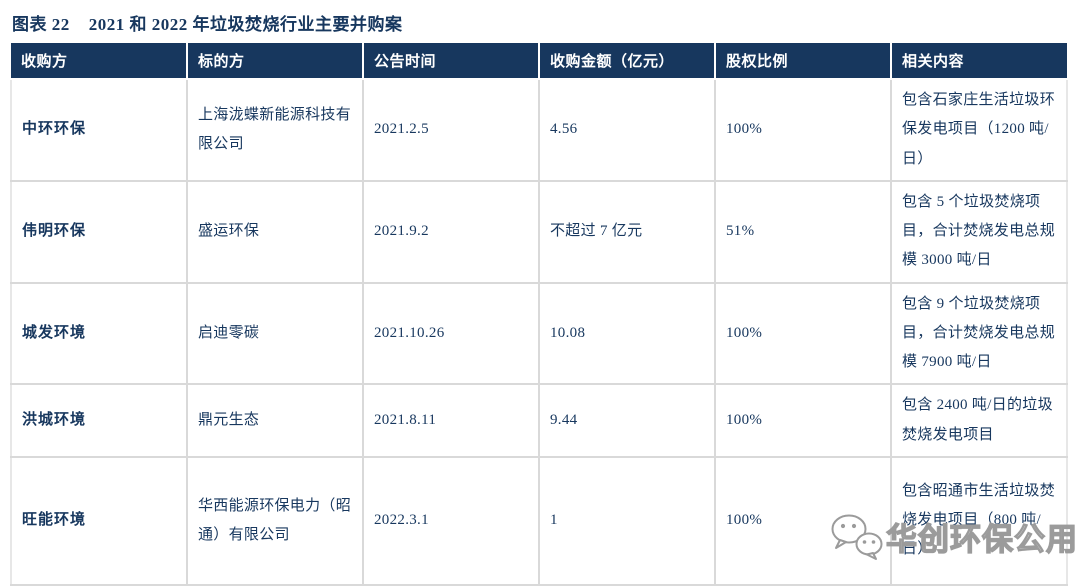 The width and height of the screenshot is (1080, 588). I want to click on cell-acquirer: 洪城环境, so click(99, 420).